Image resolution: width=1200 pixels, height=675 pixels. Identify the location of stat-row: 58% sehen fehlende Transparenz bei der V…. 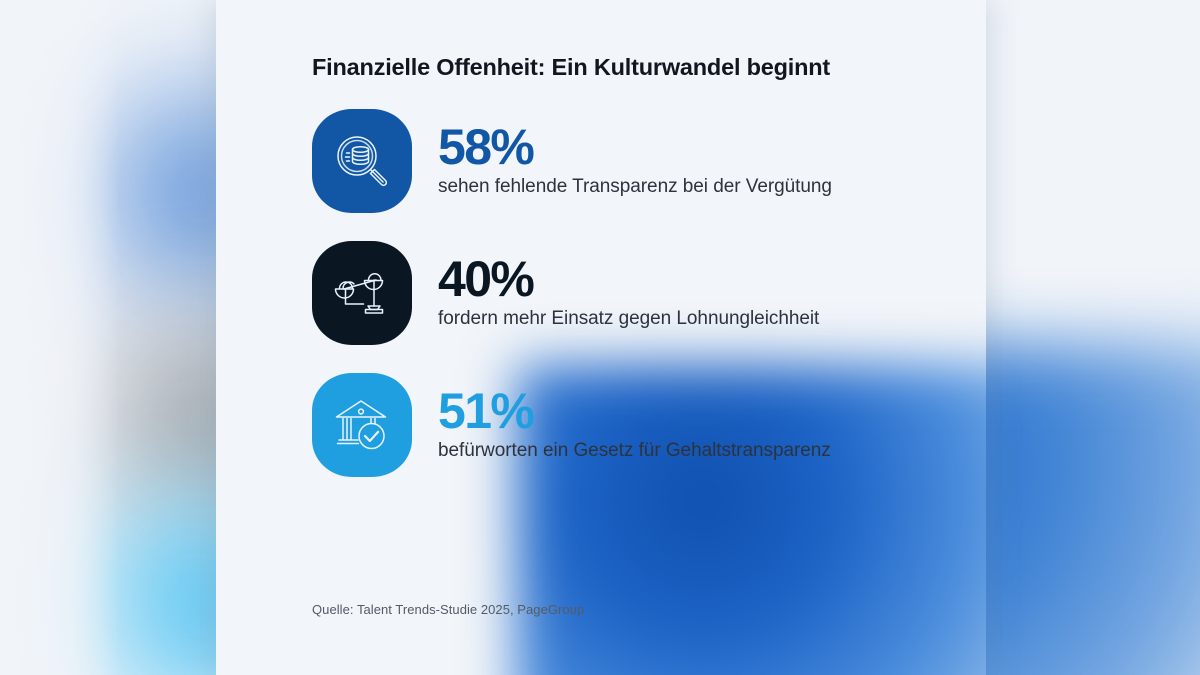
(621, 160).